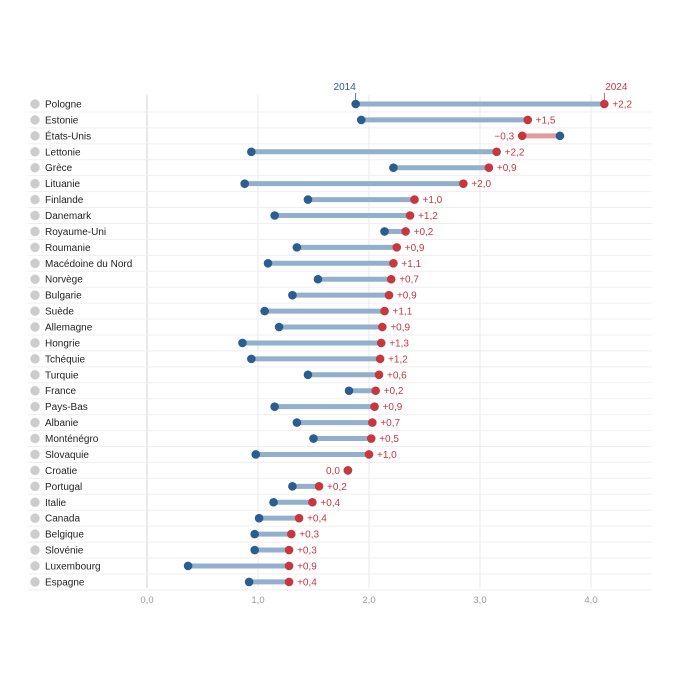 The height and width of the screenshot is (688, 688). I want to click on flag-bulgaria-icon, so click(35, 295).